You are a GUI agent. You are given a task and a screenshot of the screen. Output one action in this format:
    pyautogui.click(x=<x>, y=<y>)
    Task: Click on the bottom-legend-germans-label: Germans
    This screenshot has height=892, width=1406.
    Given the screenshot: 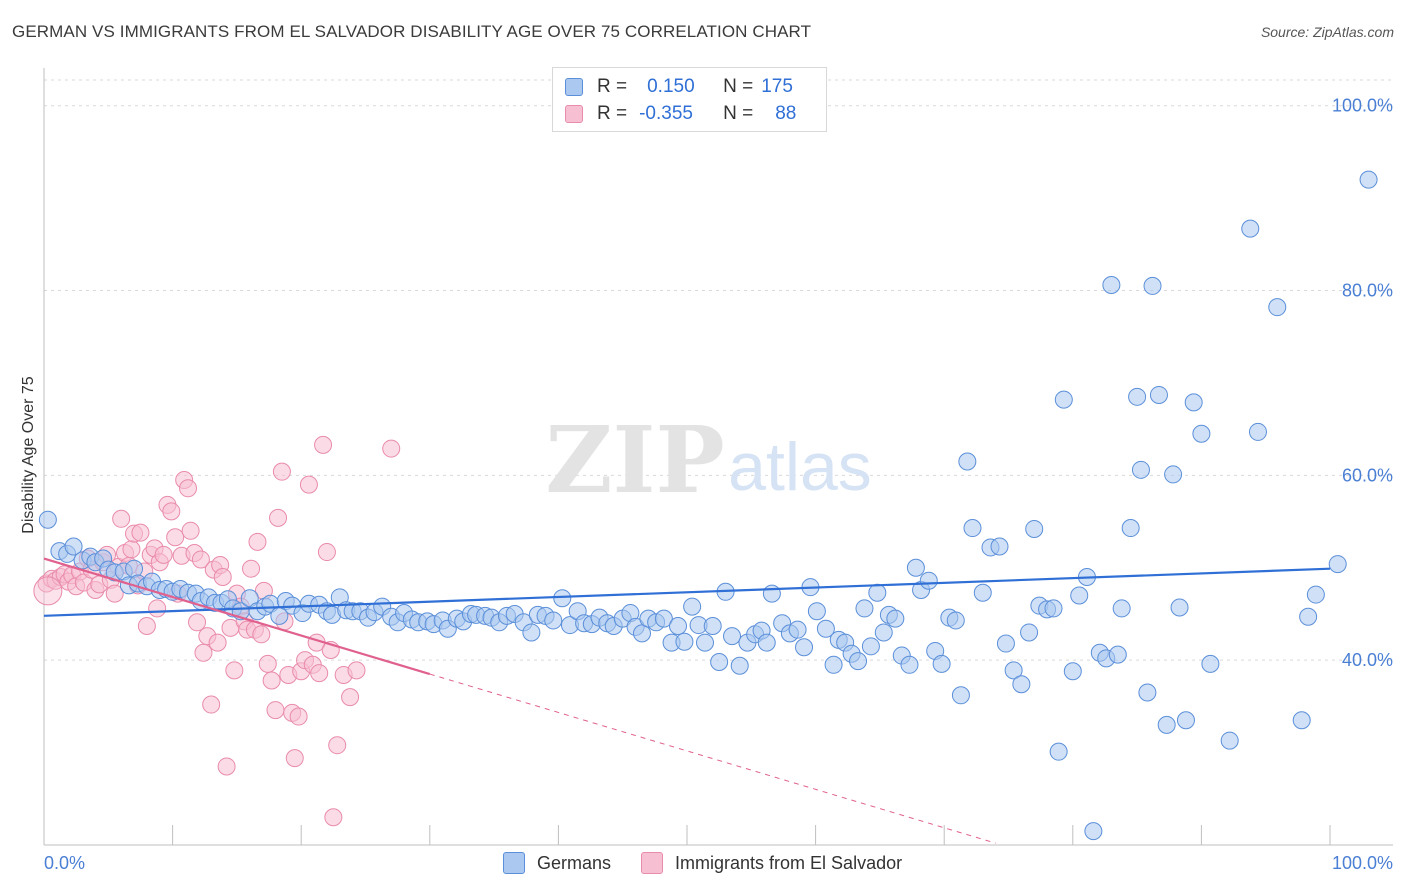 What is the action you would take?
    pyautogui.click(x=574, y=862)
    